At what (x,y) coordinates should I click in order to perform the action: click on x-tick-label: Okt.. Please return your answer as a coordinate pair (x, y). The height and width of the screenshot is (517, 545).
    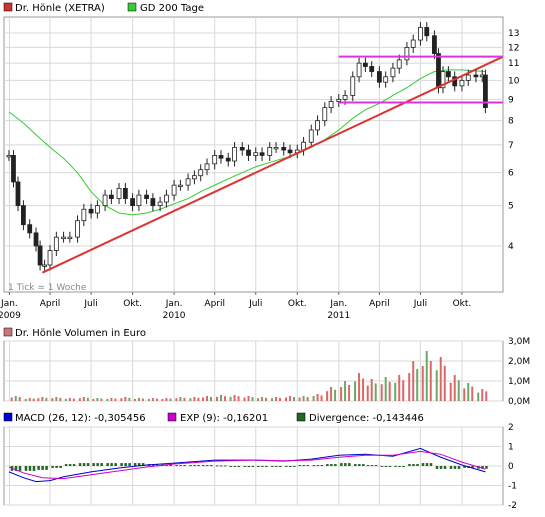
    Looking at the image, I should click on (297, 304).